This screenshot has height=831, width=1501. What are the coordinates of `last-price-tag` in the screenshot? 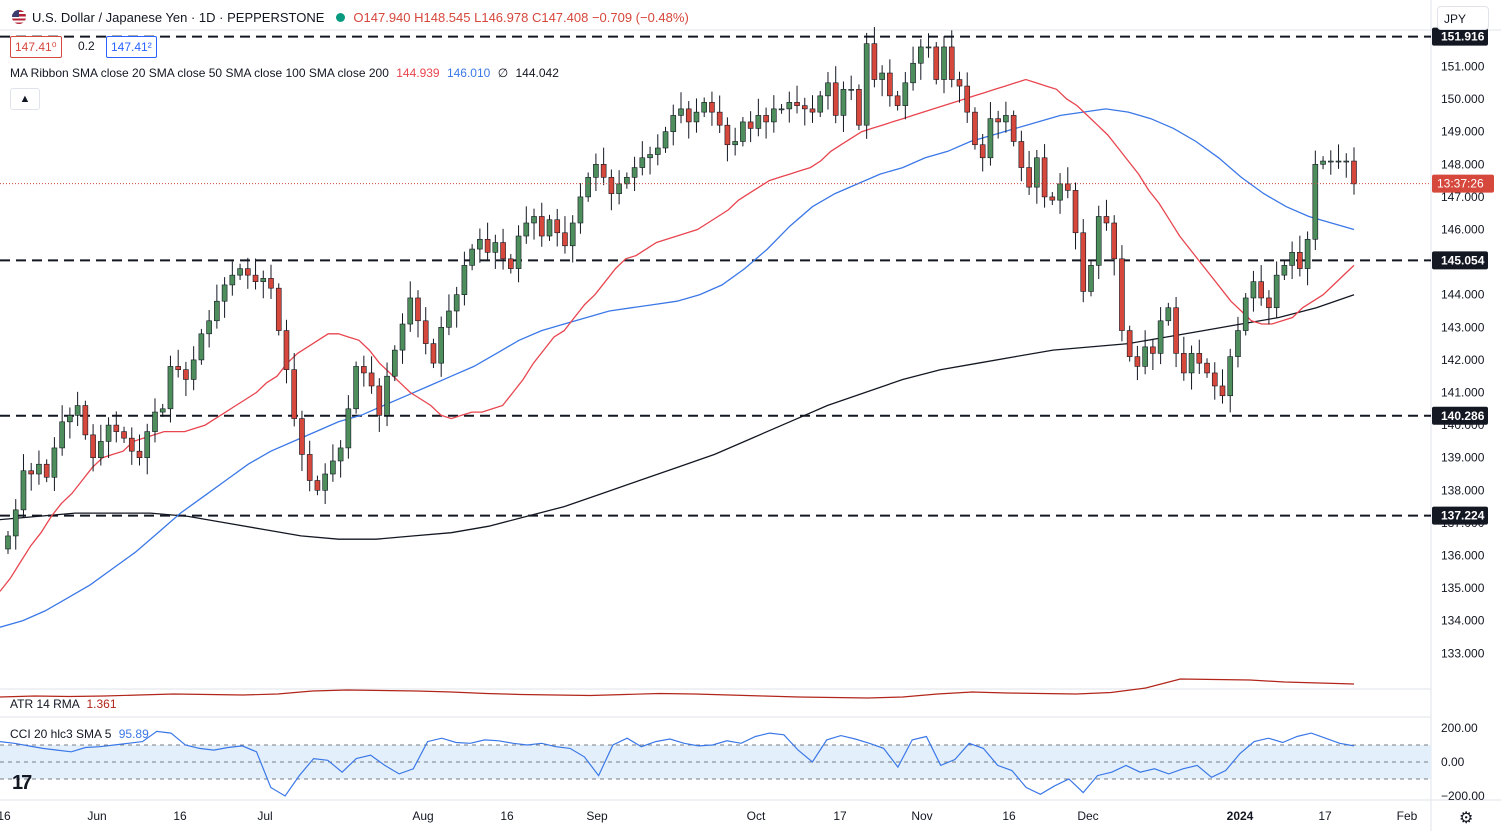 It's located at (1463, 183).